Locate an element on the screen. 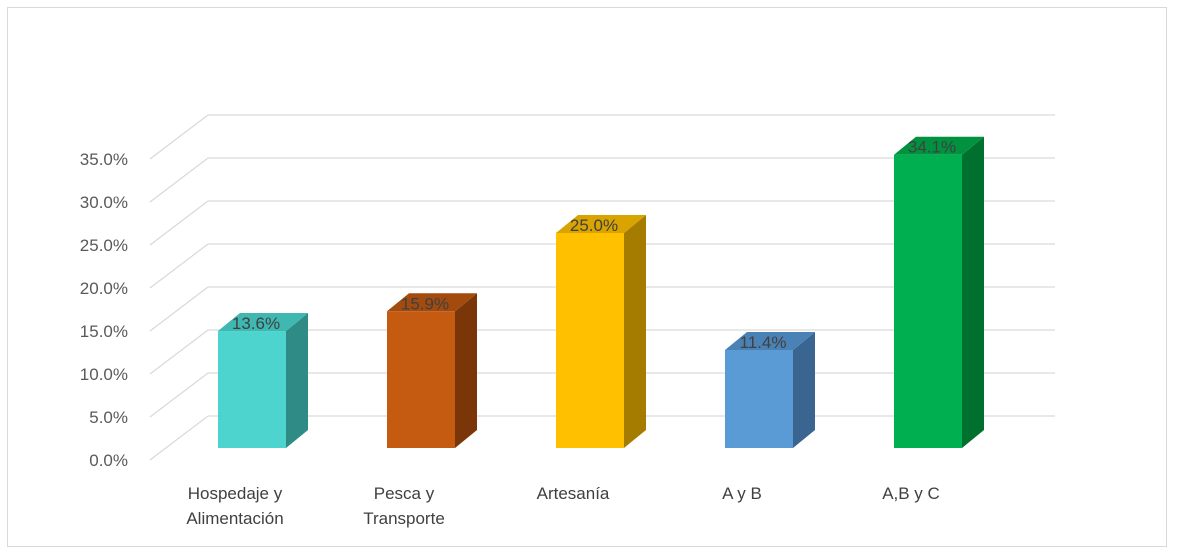 The image size is (1177, 552). data-label: 13.6% is located at coordinates (256, 323).